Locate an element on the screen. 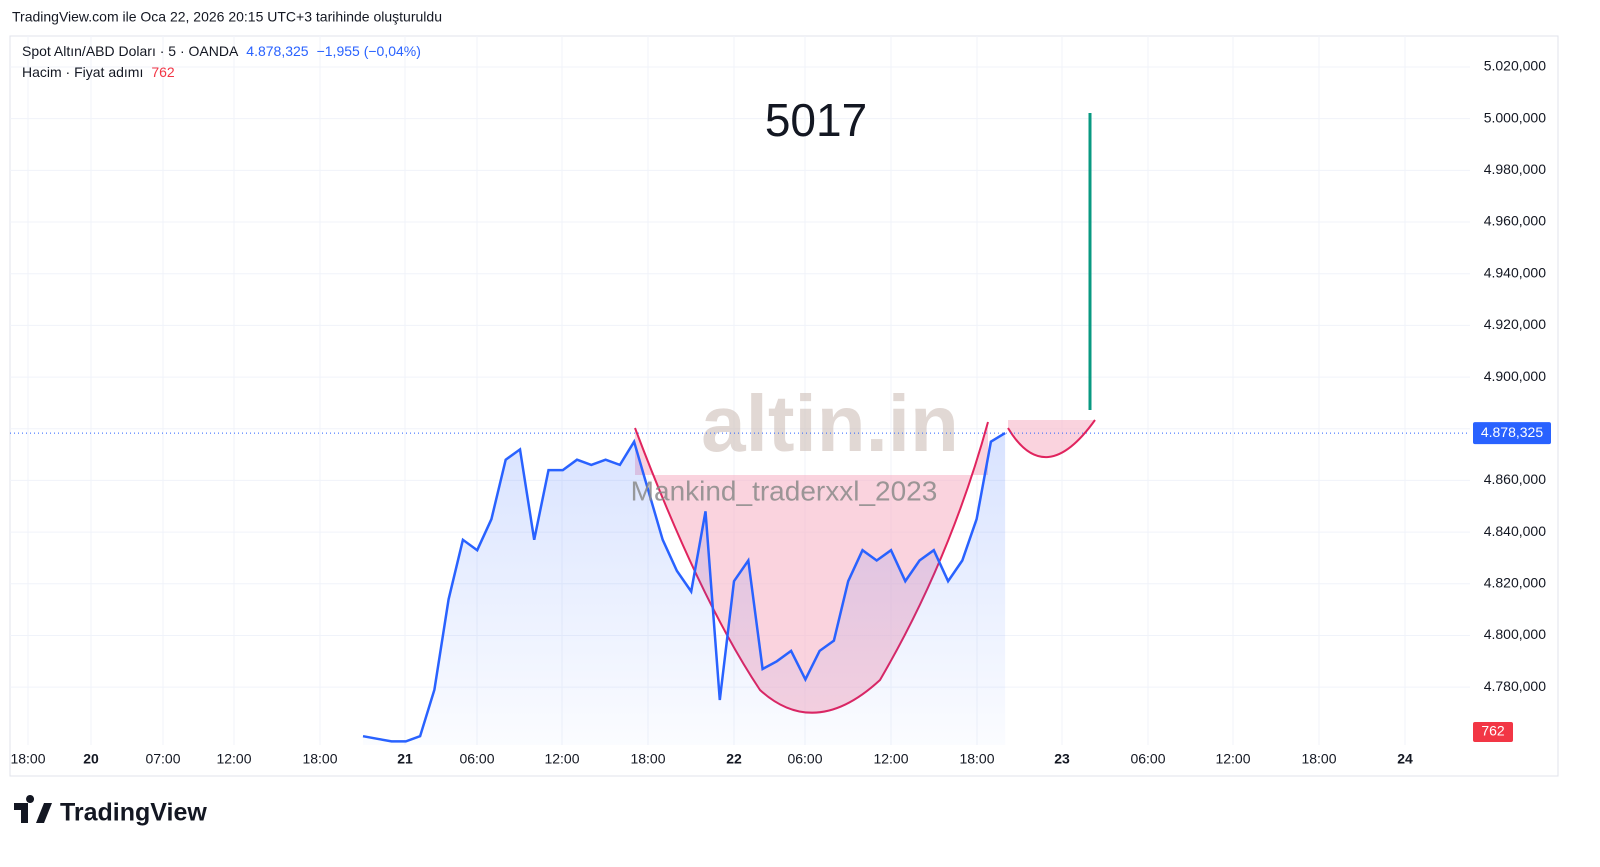 This screenshot has width=1600, height=867. x-tick-label: 21 is located at coordinates (405, 759).